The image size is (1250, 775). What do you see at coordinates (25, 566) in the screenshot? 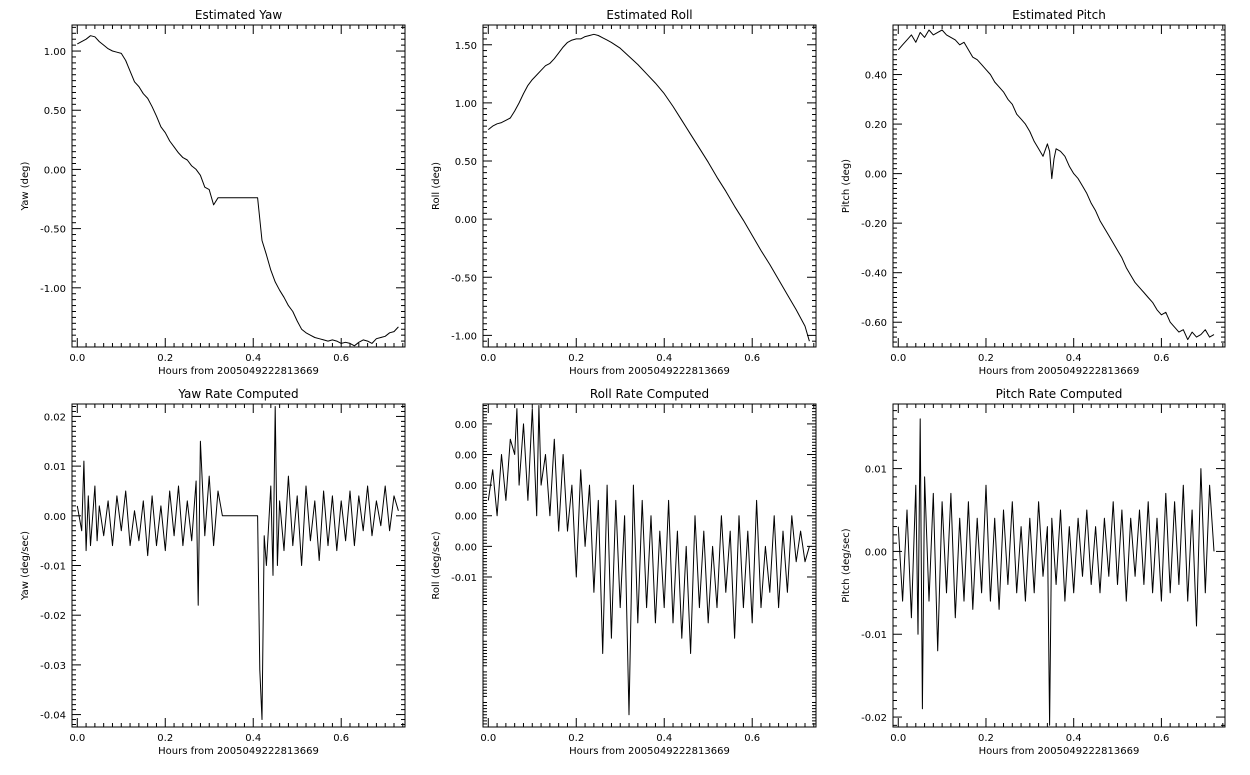
I see `y-axis-label: Yaw (deg/sec)` at bounding box center [25, 566].